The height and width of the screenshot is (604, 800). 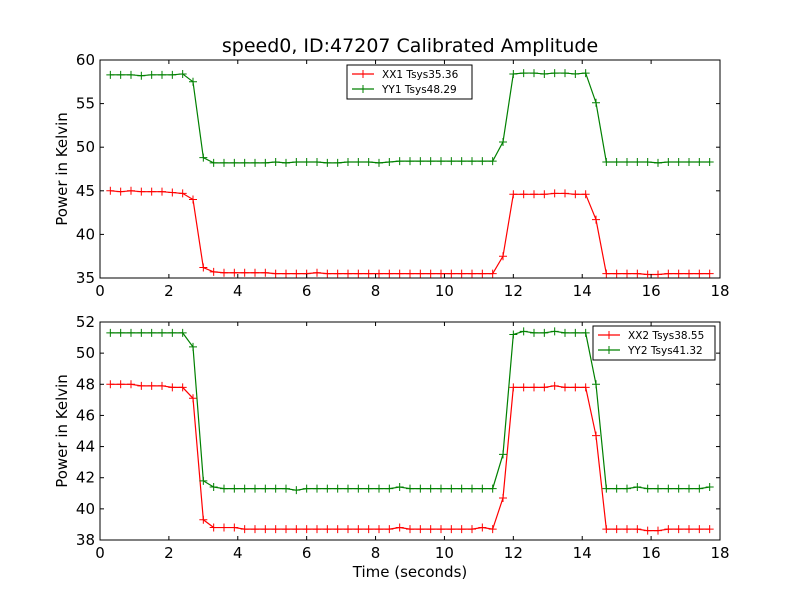 What do you see at coordinates (376, 291) in the screenshot?
I see `x-tick-label: 8` at bounding box center [376, 291].